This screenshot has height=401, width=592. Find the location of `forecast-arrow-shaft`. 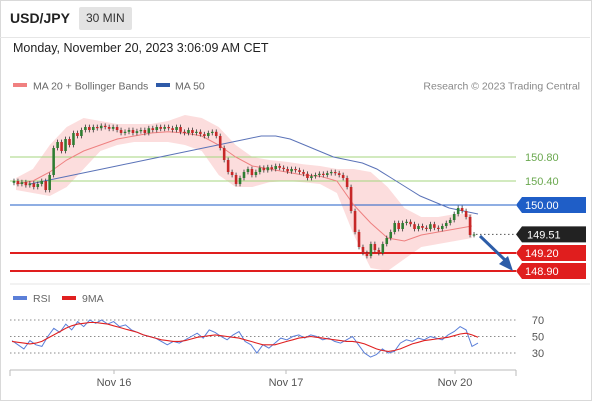

forecast-arrow-shaft is located at coordinates (492, 248).